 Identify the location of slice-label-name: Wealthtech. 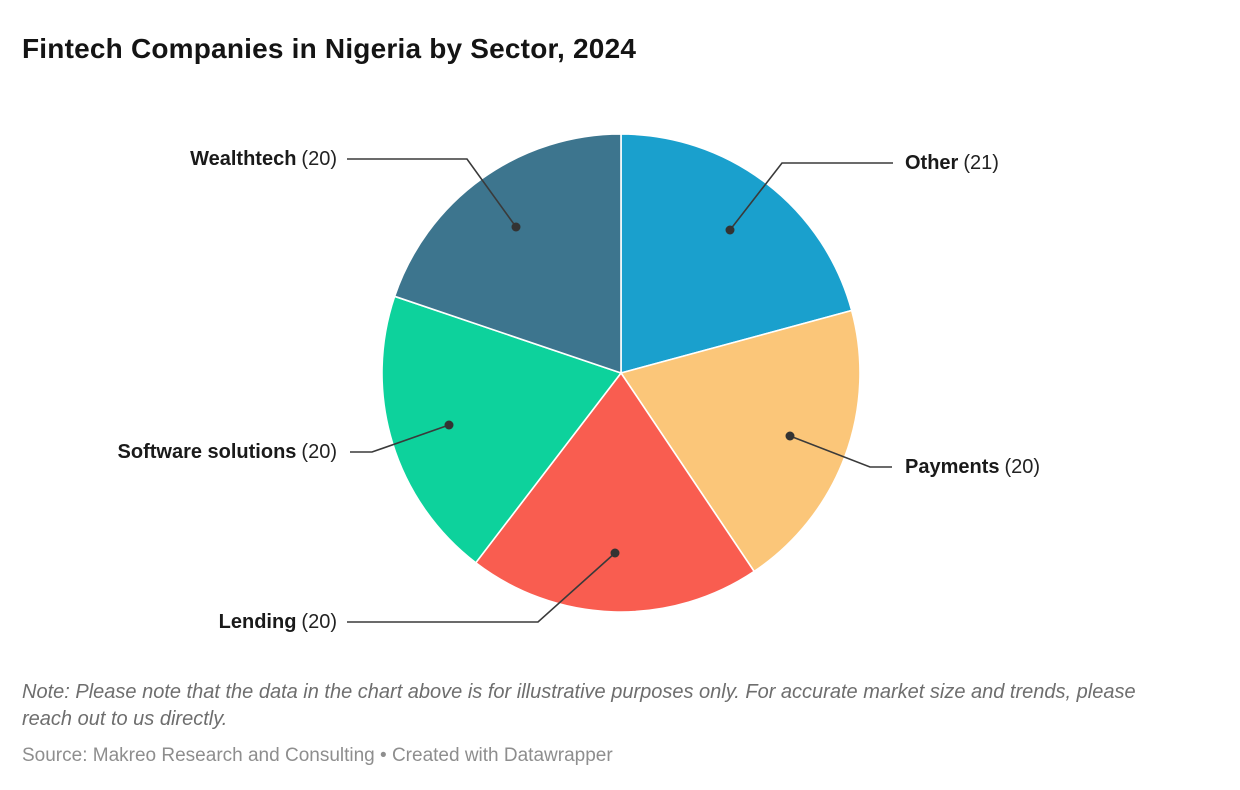
(243, 159).